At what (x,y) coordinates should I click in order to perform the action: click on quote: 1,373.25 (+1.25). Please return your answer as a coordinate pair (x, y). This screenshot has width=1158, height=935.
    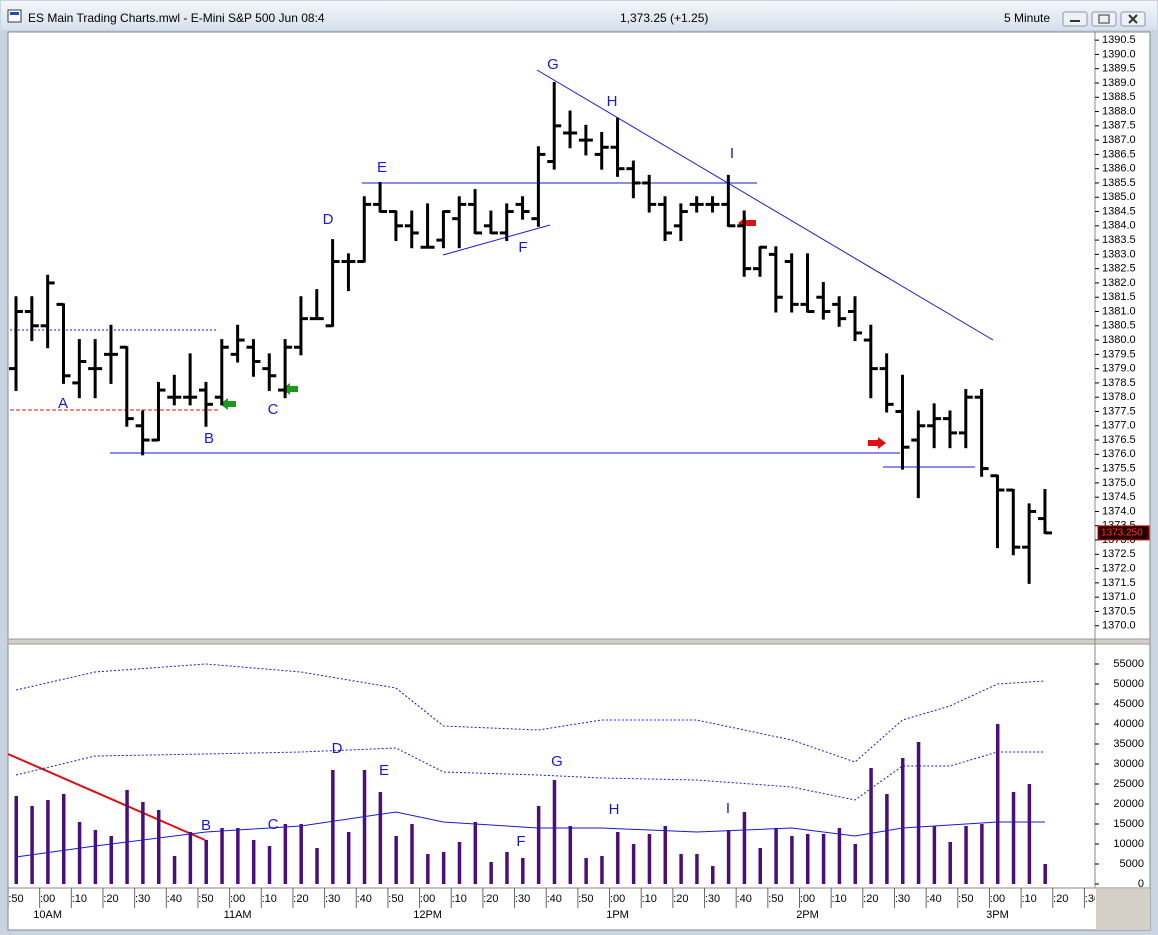
    Looking at the image, I should click on (664, 18).